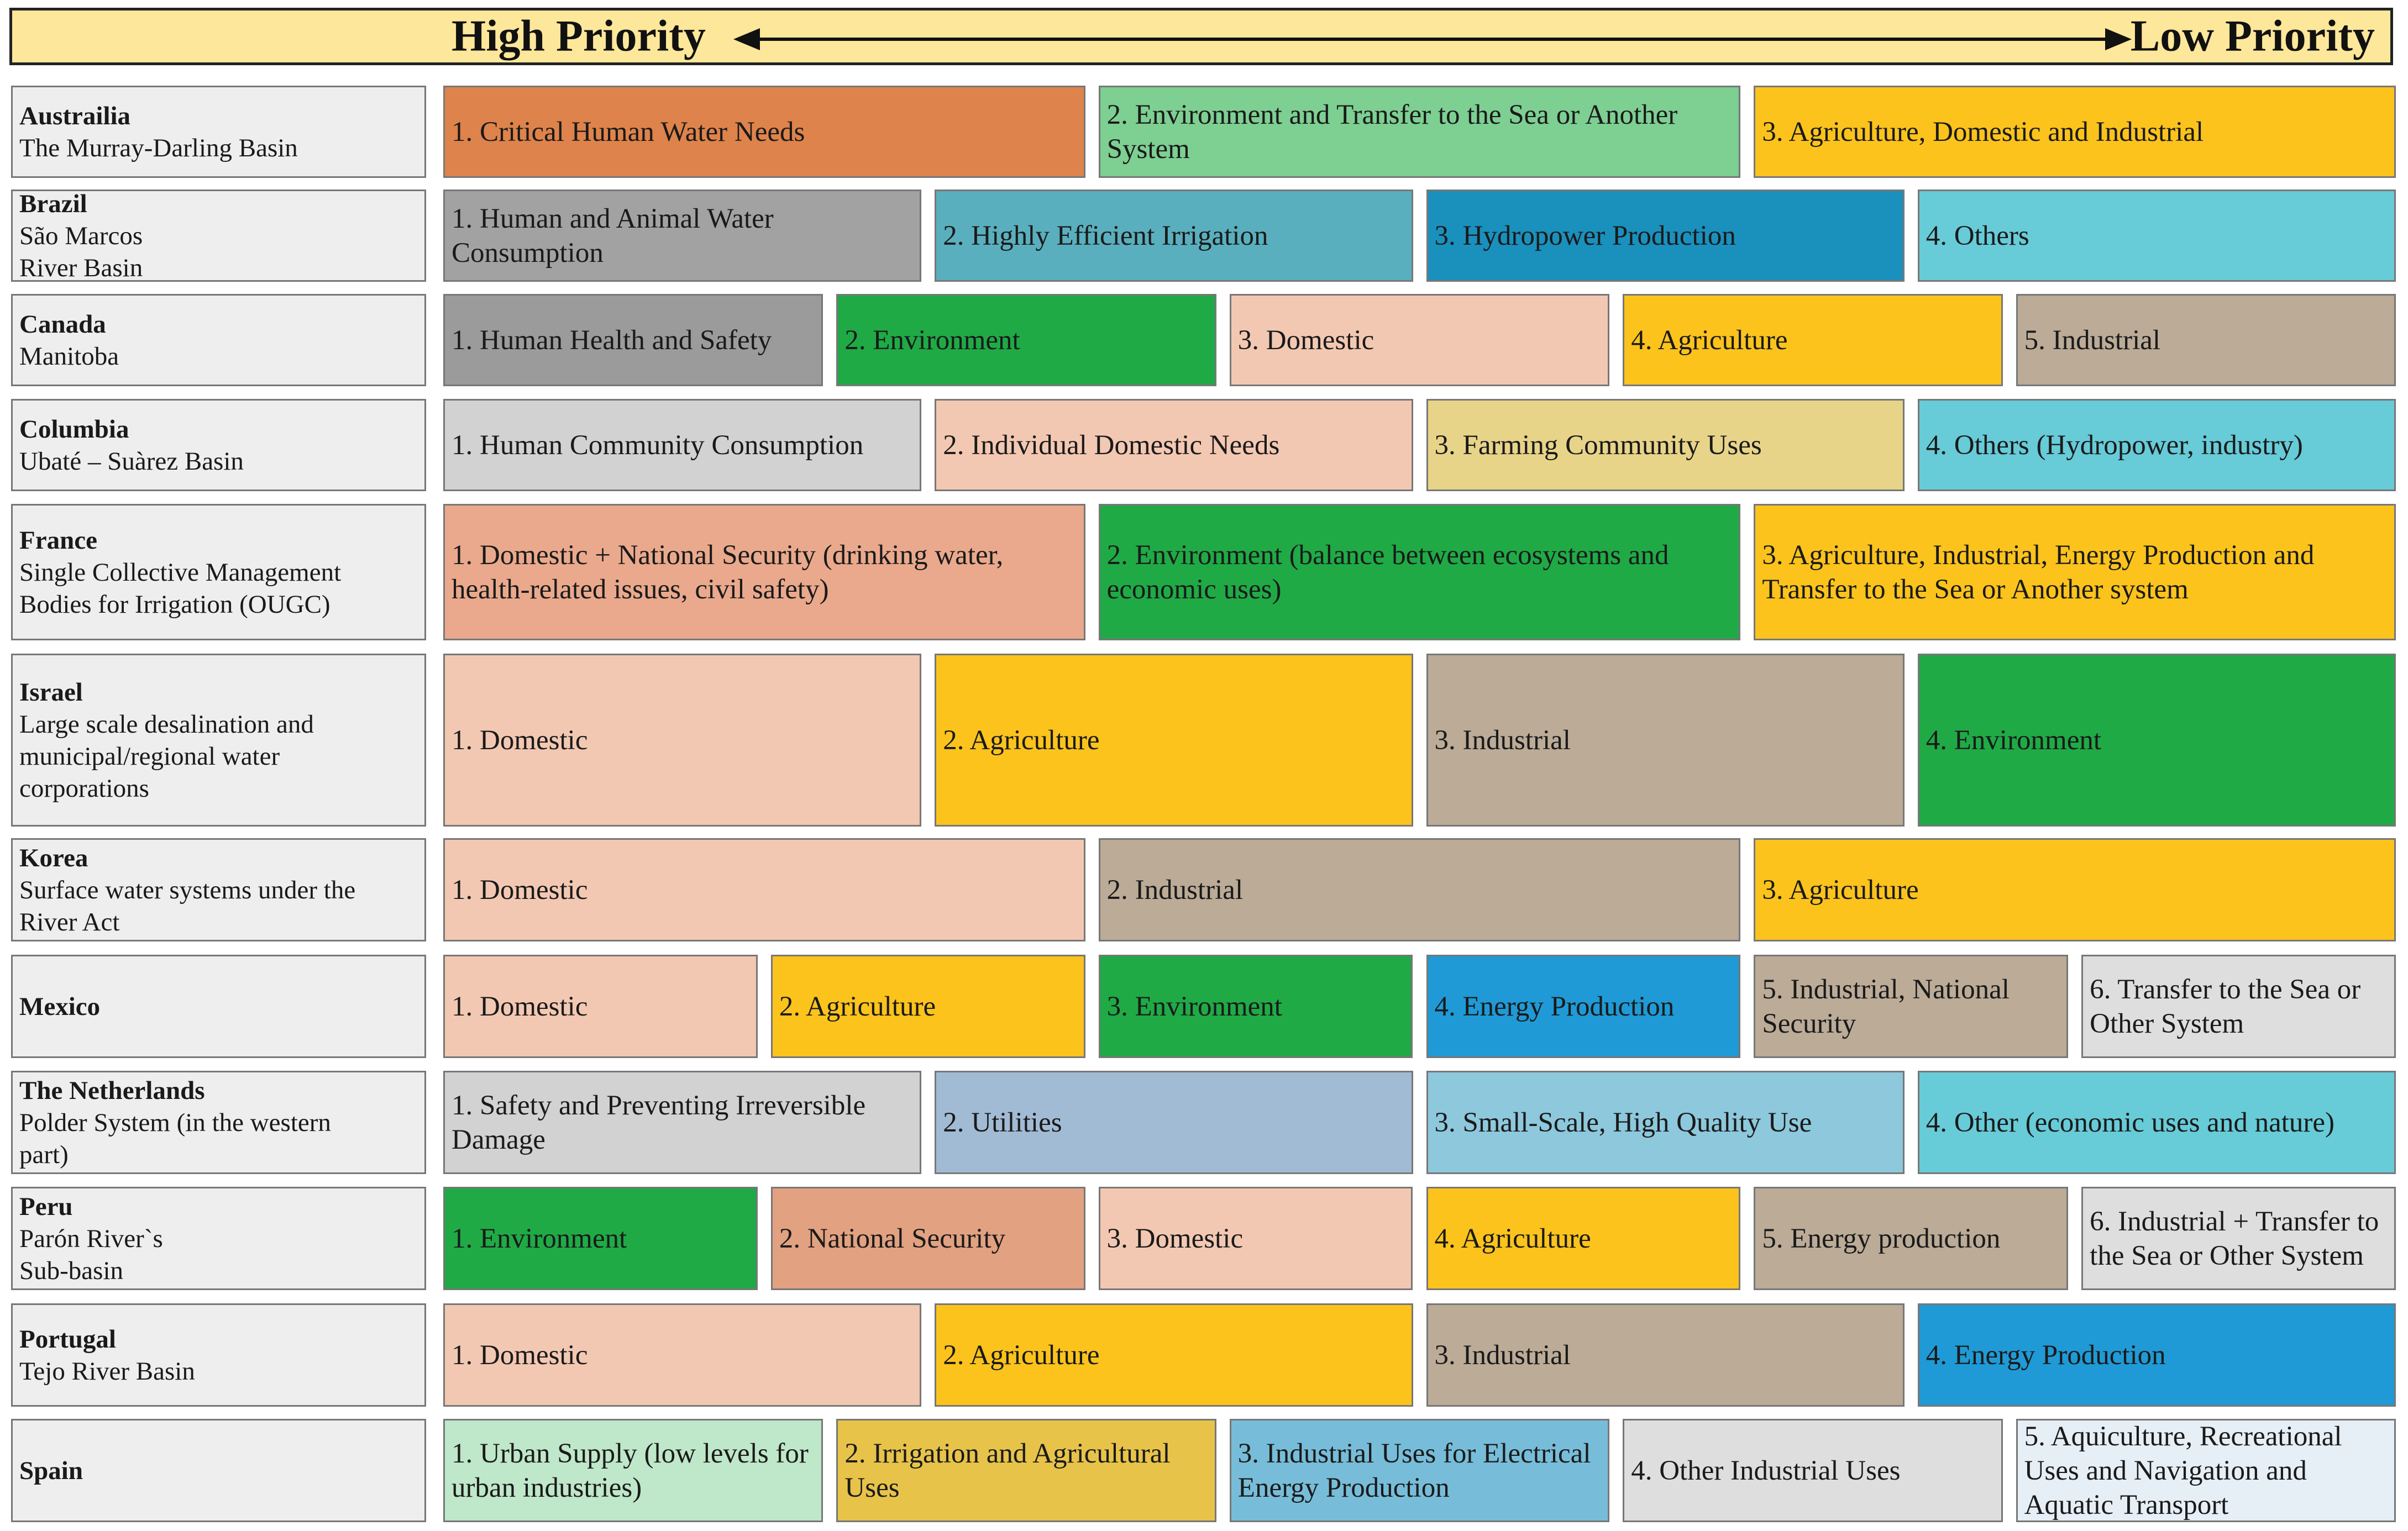 This screenshot has height=1531, width=2408. I want to click on priority-category-cell: 4. Other Industrial Uses, so click(1813, 1471).